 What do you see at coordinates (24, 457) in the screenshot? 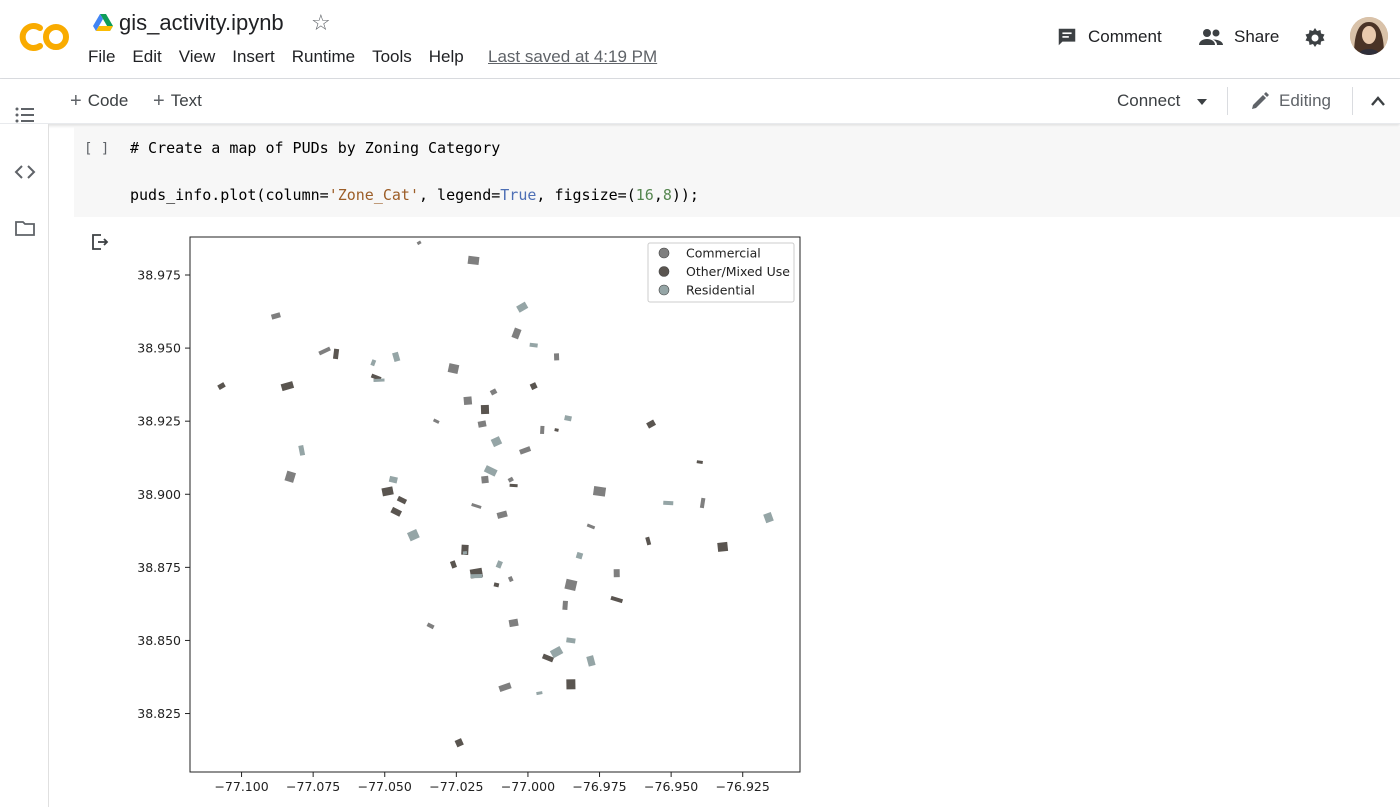
I see `left-sidebar` at bounding box center [24, 457].